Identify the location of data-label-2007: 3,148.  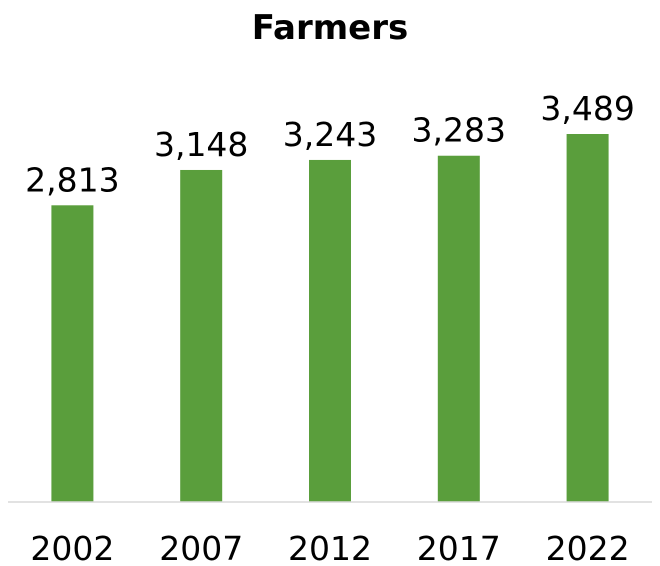
(201, 144).